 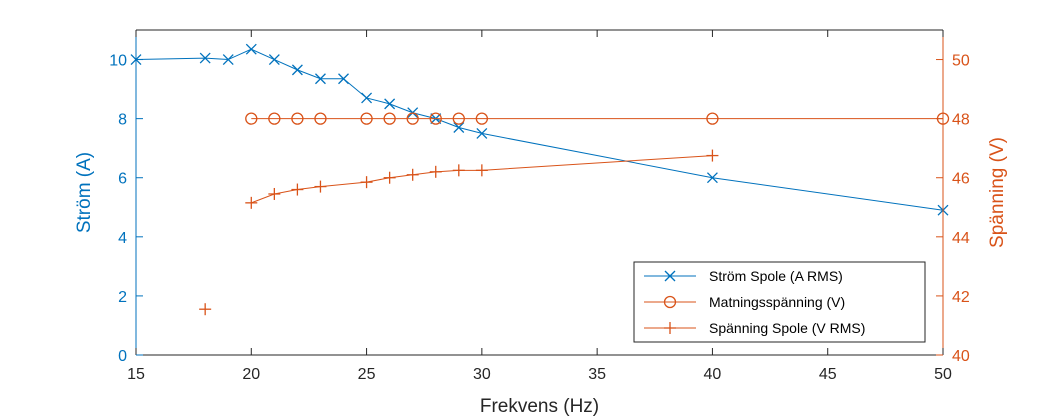 I want to click on x-tick-label: 45, so click(x=828, y=374).